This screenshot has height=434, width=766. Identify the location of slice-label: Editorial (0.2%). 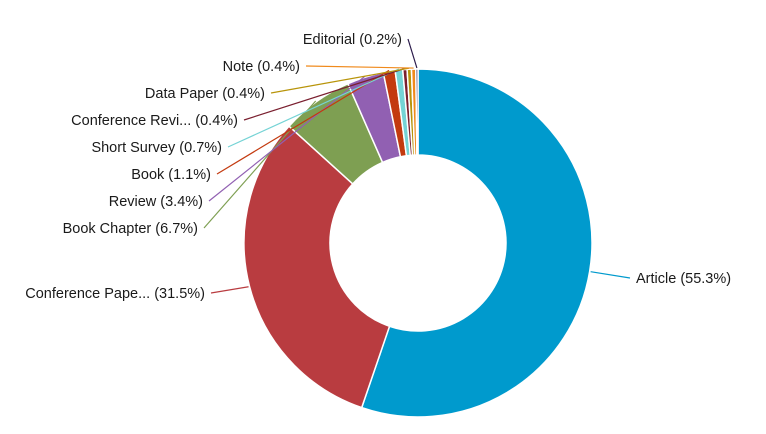
(352, 40).